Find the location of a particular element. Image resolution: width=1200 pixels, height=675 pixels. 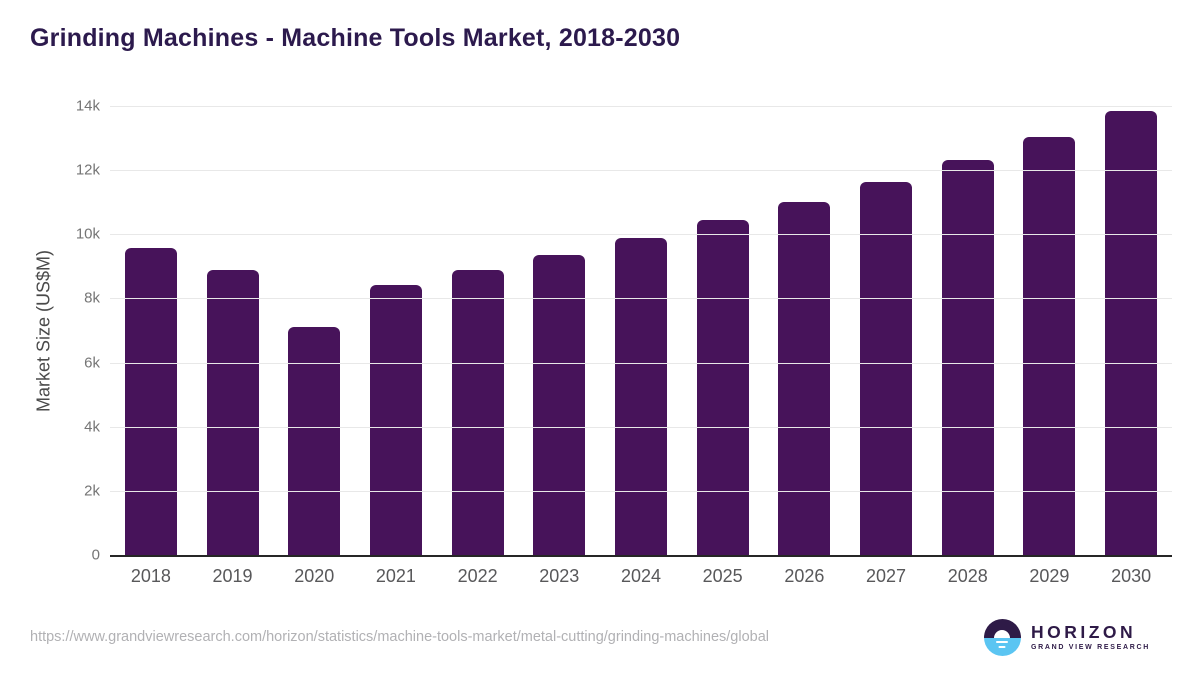

y-tick-label-2k: 2k is located at coordinates (92, 491).